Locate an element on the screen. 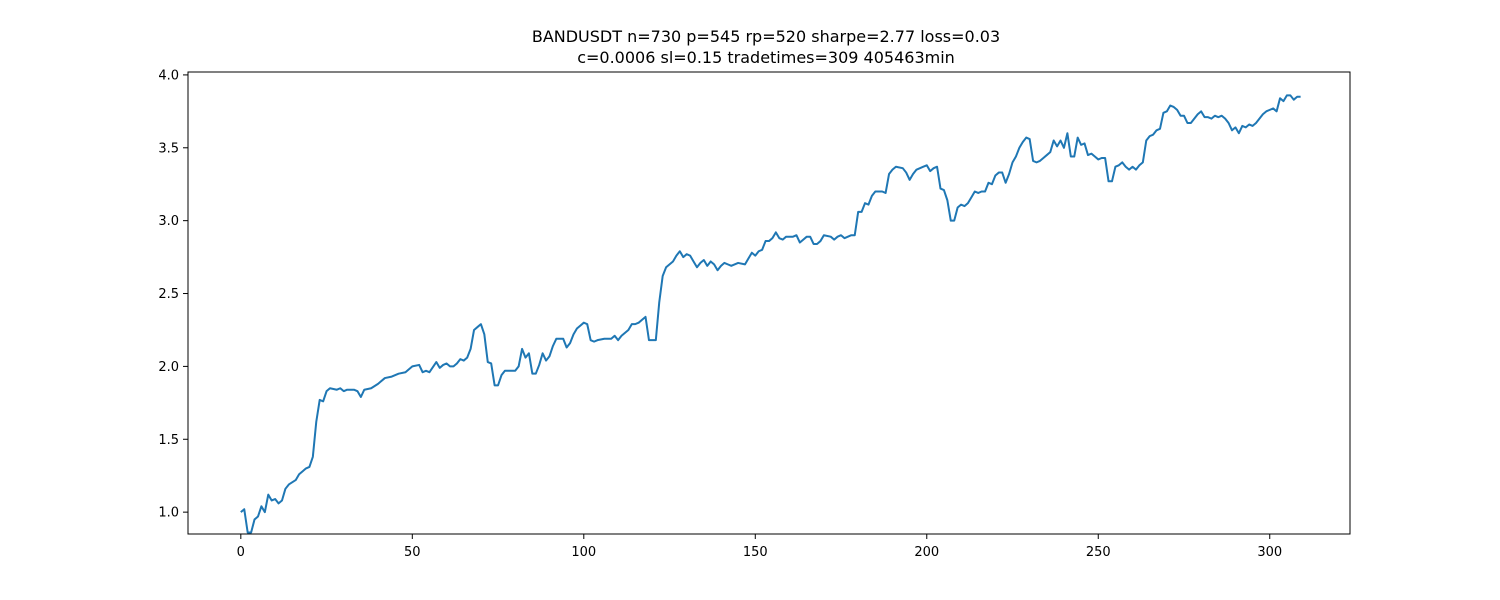  x-tick-label: 100 is located at coordinates (583, 552).